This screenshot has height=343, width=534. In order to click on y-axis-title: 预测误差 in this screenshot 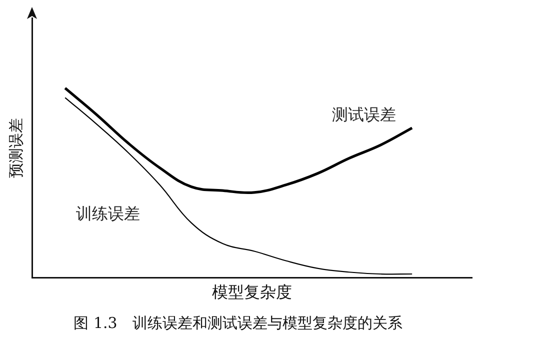, I will do `click(15, 148)`.